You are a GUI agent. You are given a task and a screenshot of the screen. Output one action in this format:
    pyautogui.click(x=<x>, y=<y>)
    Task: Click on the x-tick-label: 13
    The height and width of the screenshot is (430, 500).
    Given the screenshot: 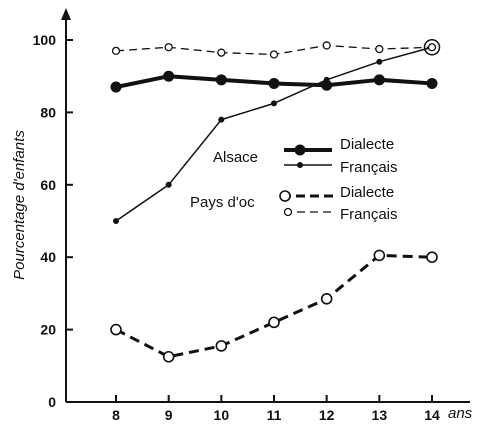 What is the action you would take?
    pyautogui.click(x=380, y=415)
    